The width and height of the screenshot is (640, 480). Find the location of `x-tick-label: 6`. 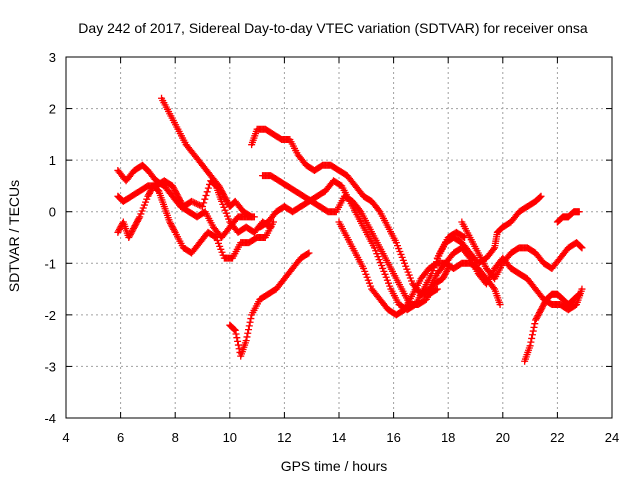

x-tick-label: 6 is located at coordinates (120, 437).